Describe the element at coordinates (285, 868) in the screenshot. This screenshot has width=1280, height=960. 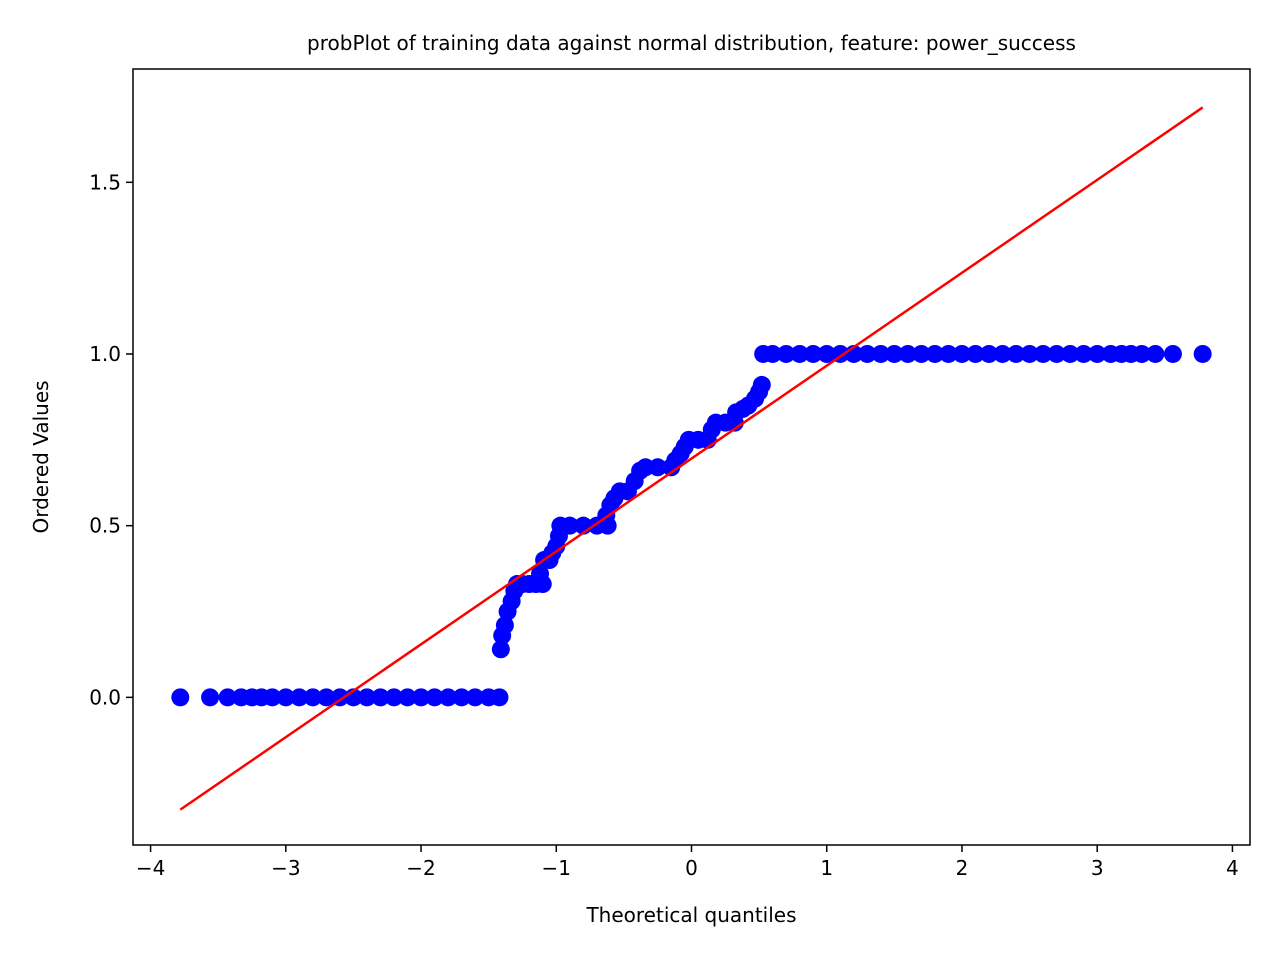
I see `x-tick-label: −3` at that location.